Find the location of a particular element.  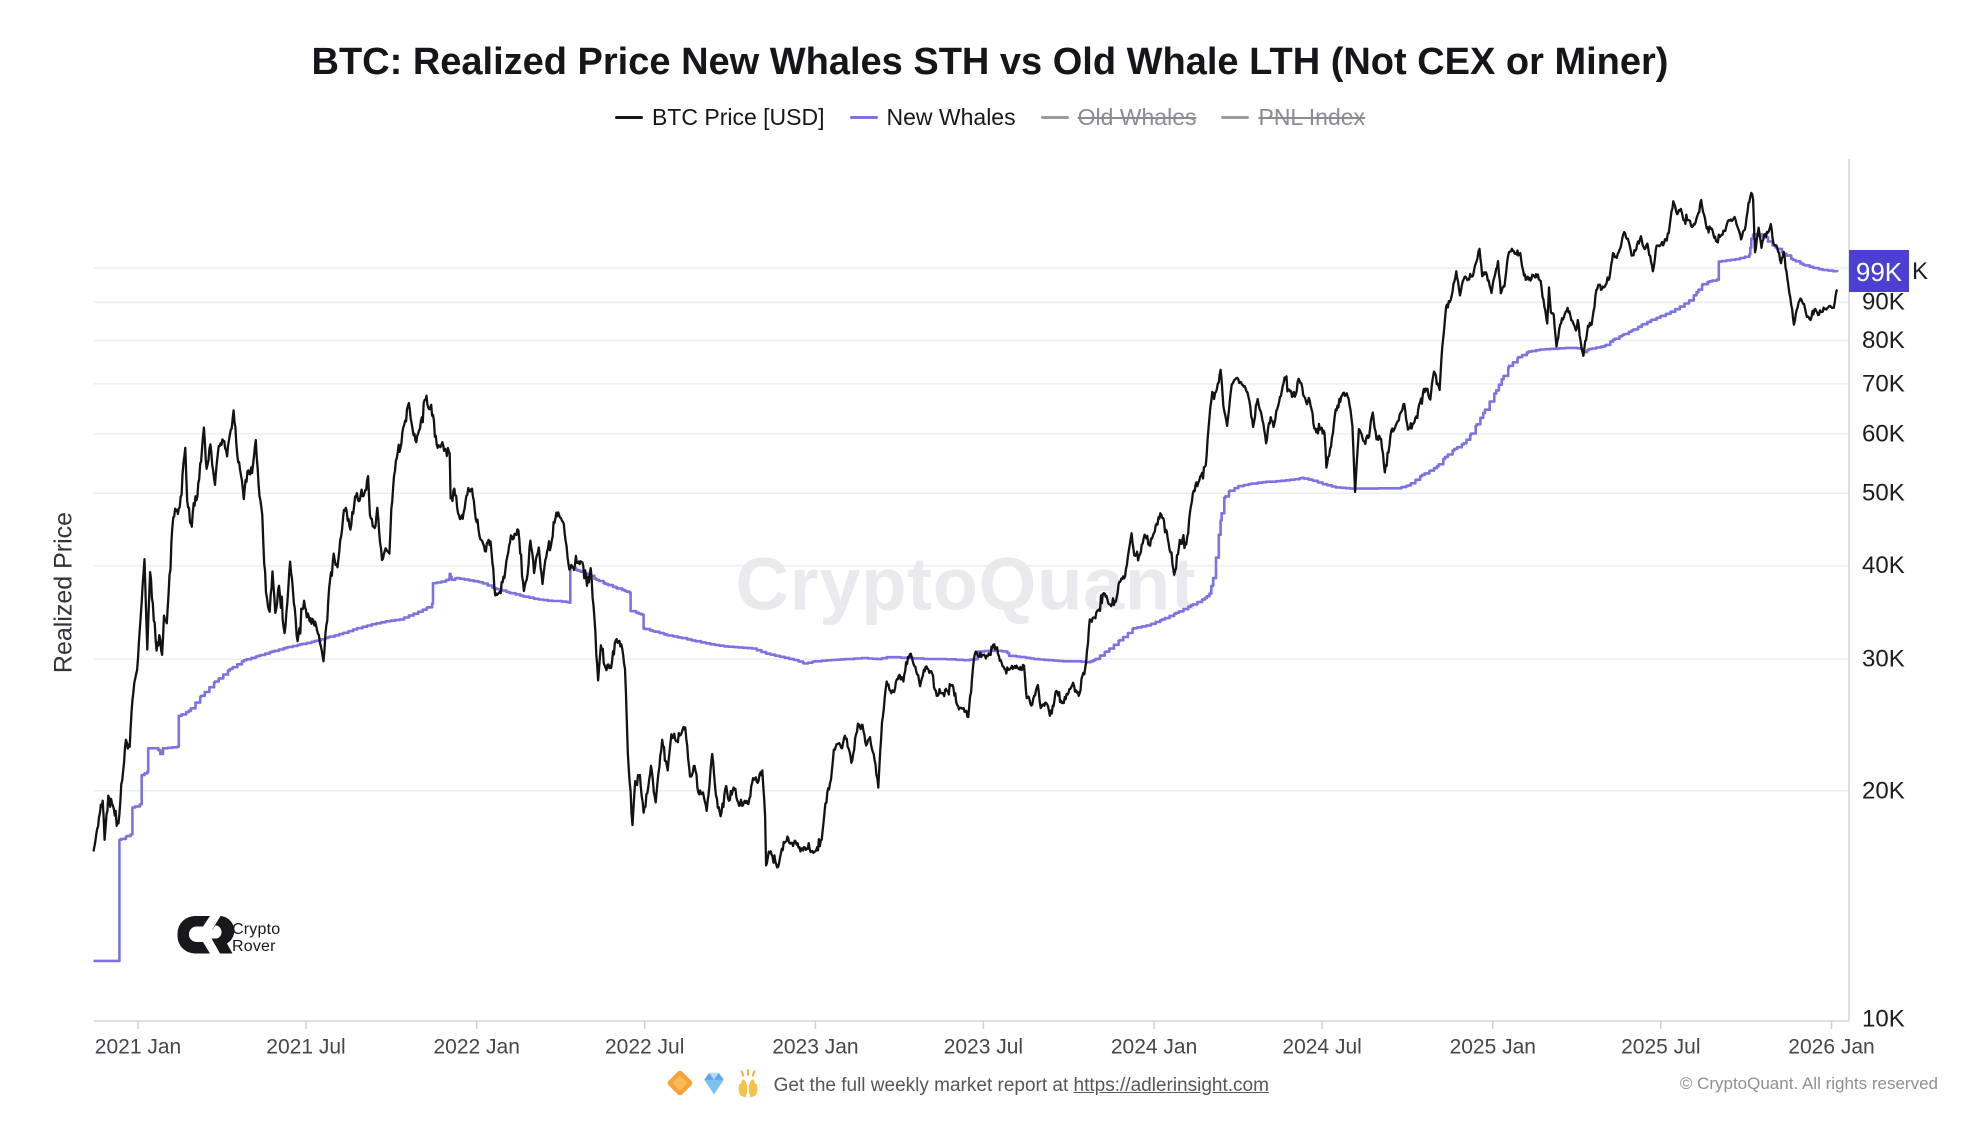

svg-text: 2022 Jan is located at coordinates (476, 1047).